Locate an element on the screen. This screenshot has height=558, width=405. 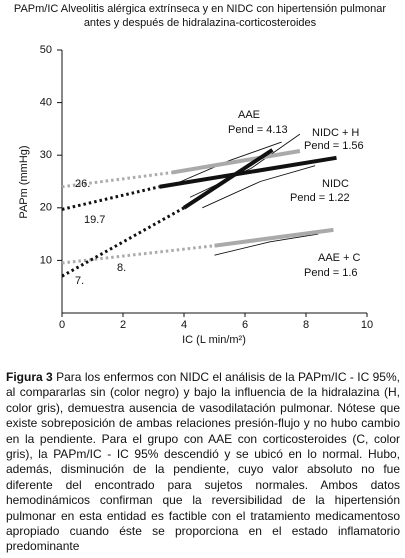
x-axis-label: IC (L min/m²) is located at coordinates (214, 340).